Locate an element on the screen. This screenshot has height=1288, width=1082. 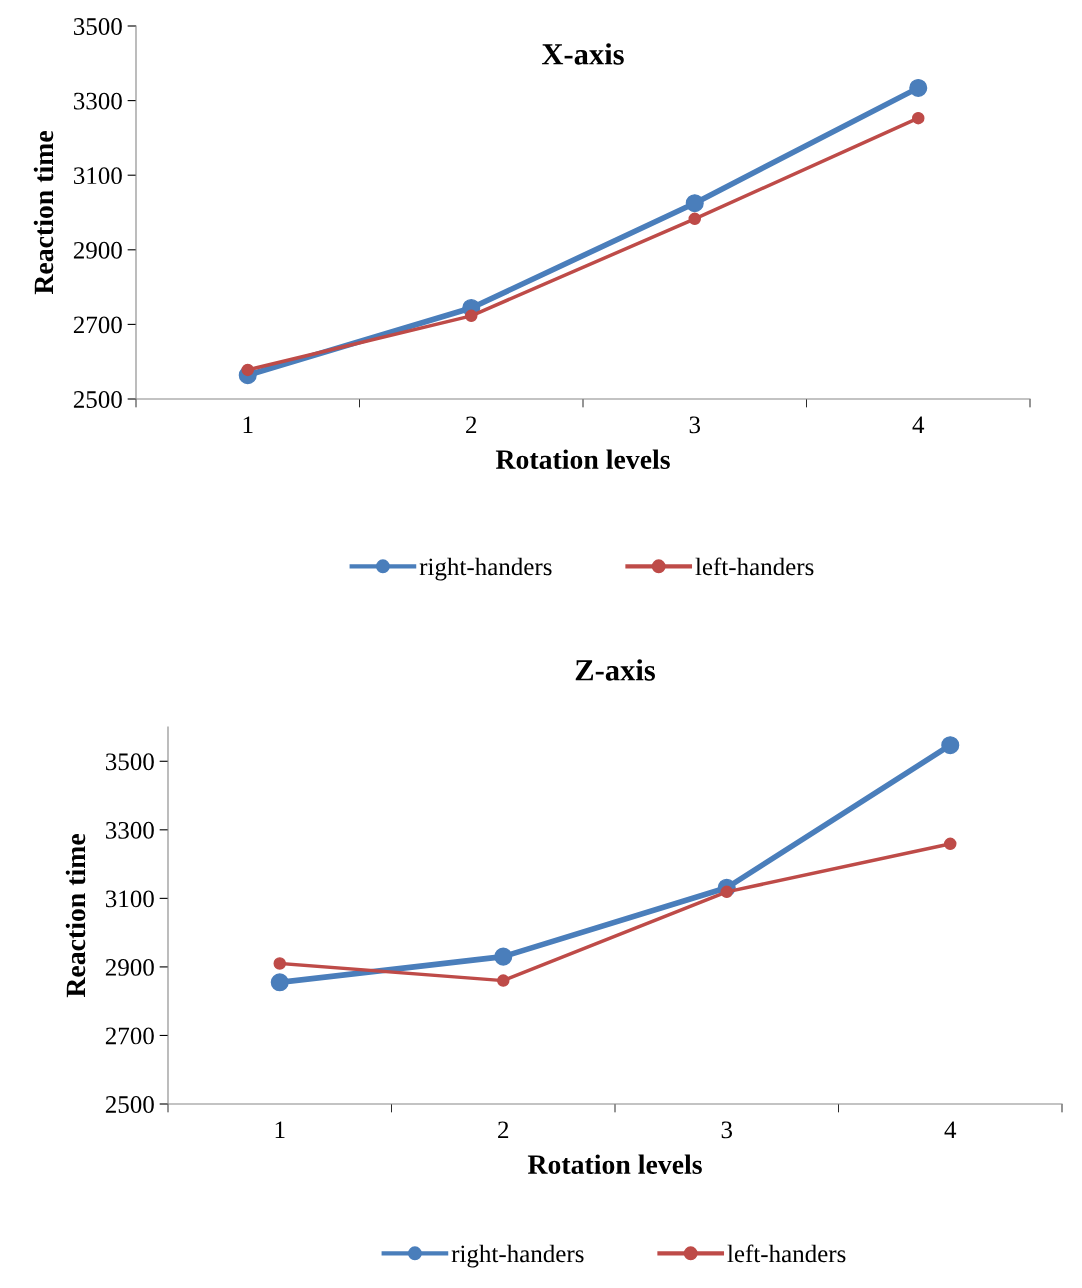
chart-title: Z-axis is located at coordinates (615, 670).